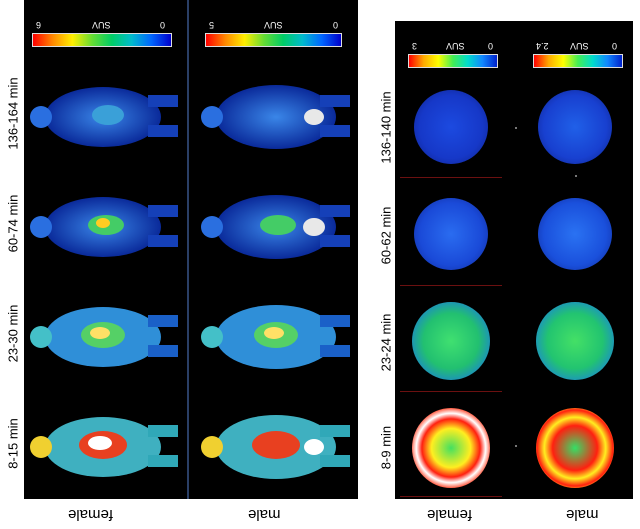 The image size is (640, 529). I want to click on male-colorbar-unit: SUV, so click(273, 25).